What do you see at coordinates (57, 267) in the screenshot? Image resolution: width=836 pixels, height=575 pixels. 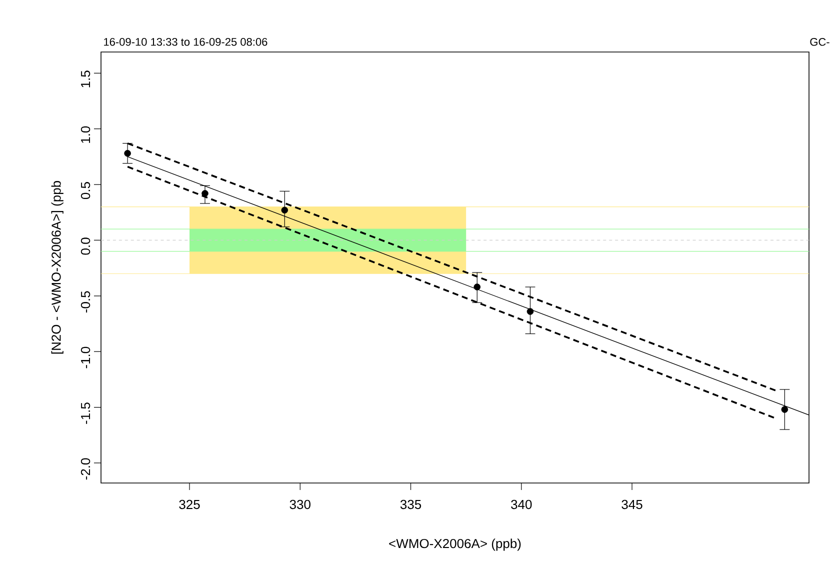 I see `y-axis-title: [N2O - <WMO-X2006A>] (ppb` at bounding box center [57, 267].